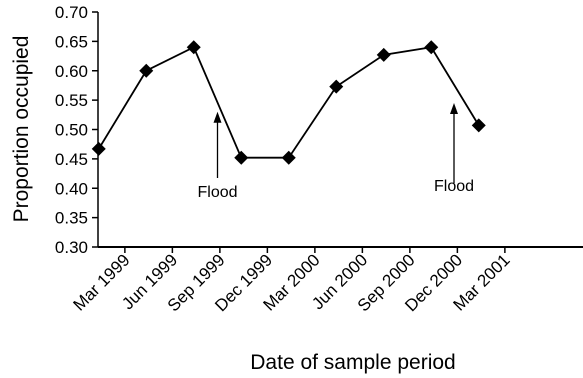 Image resolution: width=583 pixels, height=378 pixels. Describe the element at coordinates (71, 247) in the screenshot. I see `y-tick-label: 0.30` at that location.